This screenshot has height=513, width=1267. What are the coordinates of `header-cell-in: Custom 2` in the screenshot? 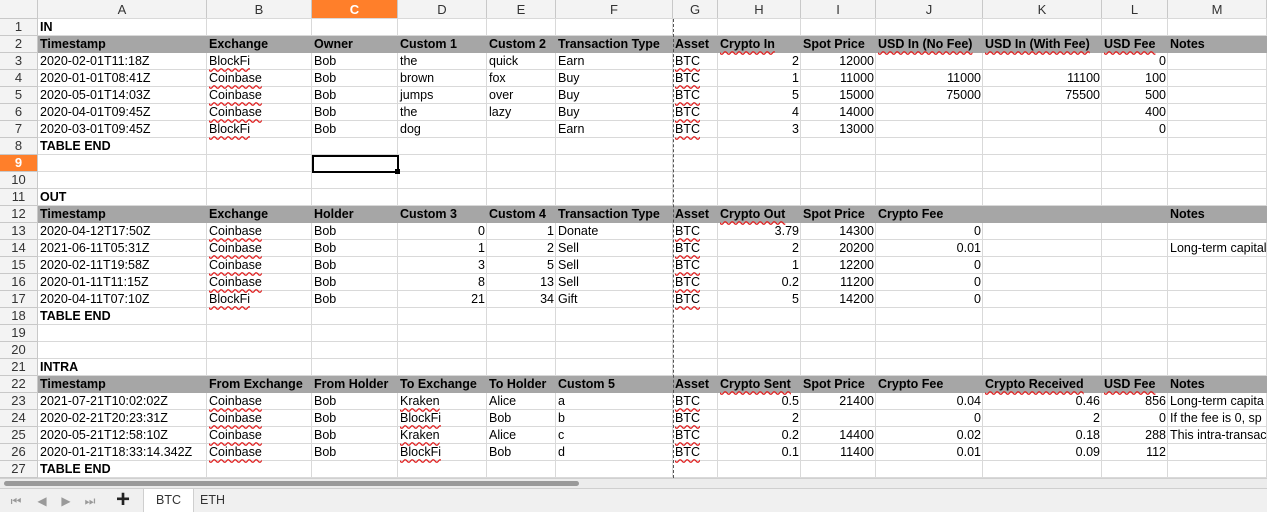 It's located at (517, 44).